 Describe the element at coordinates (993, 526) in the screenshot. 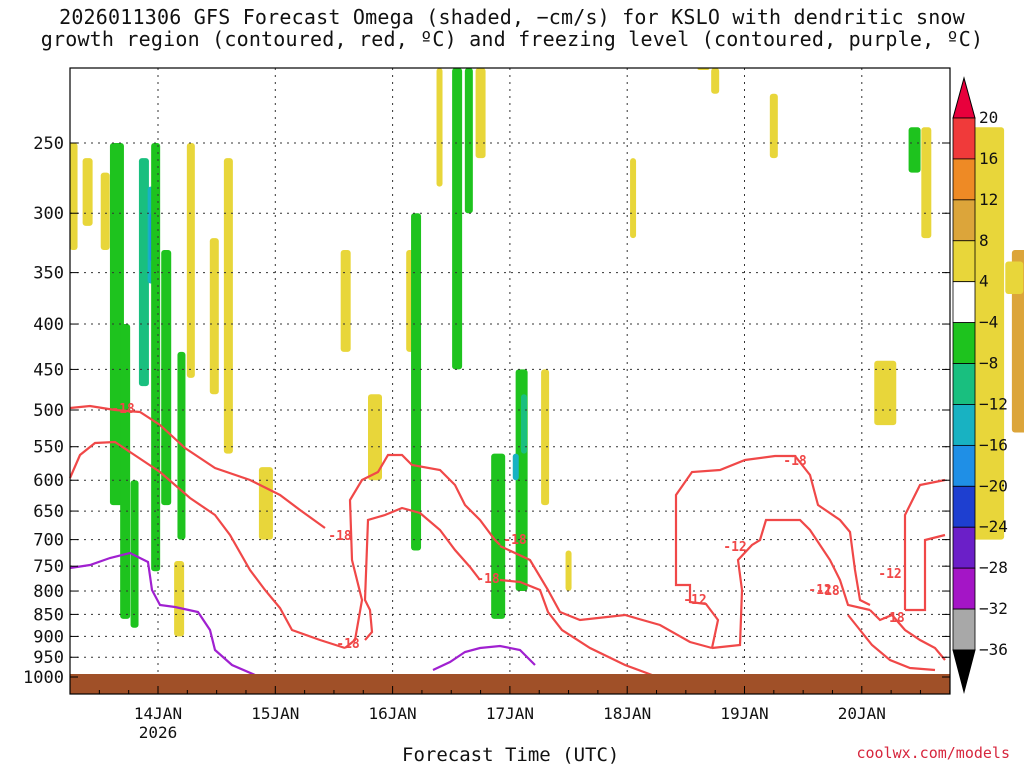

I see `colorbar-label: −24` at that location.